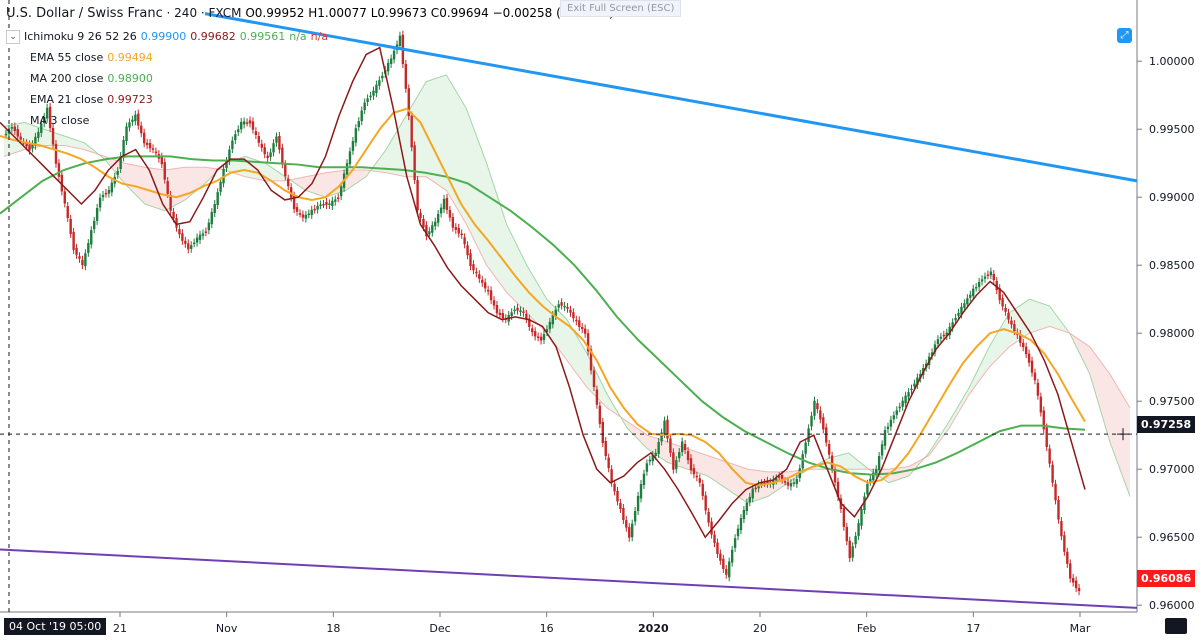 The height and width of the screenshot is (640, 1202). What do you see at coordinates (59, 120) in the screenshot?
I see `indicator-legend-4: MA 3 close` at bounding box center [59, 120].